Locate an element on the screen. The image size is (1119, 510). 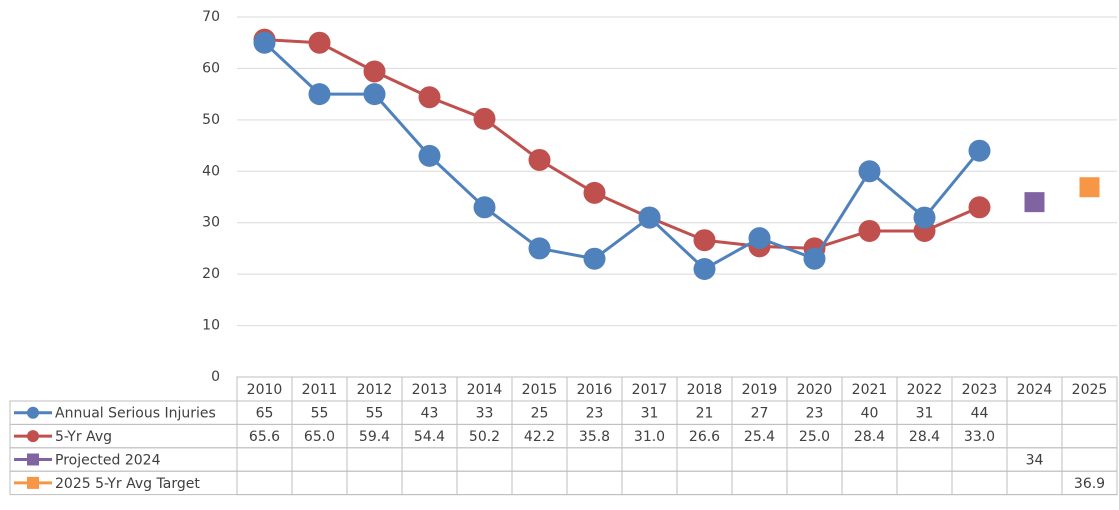
table-value: 36.9 is located at coordinates (1089, 484).